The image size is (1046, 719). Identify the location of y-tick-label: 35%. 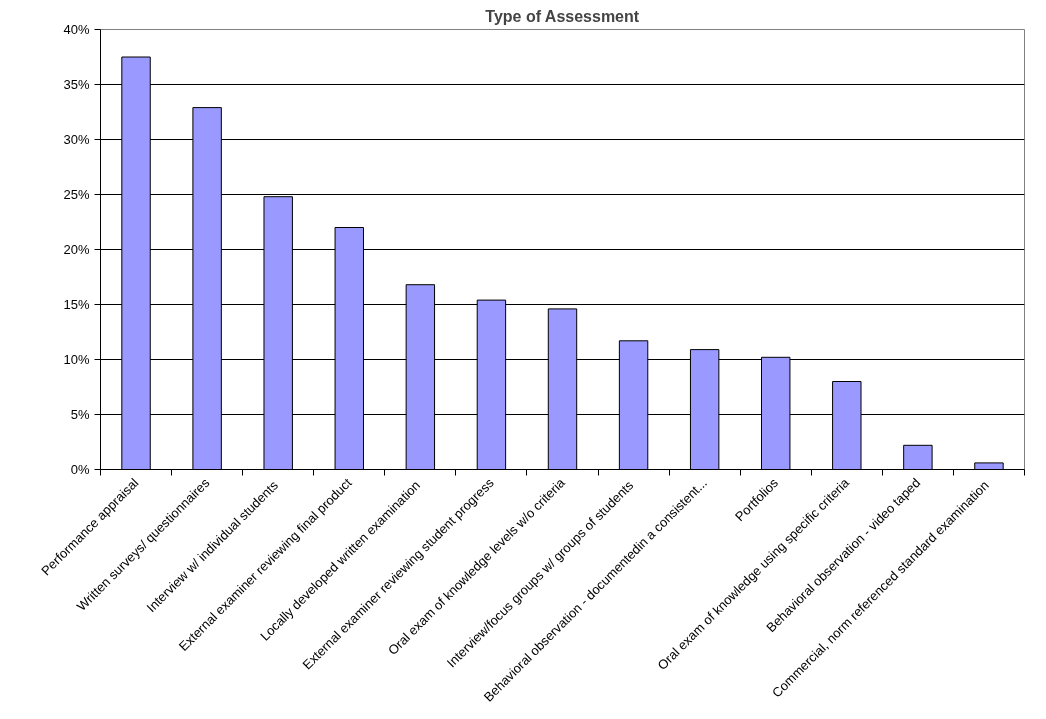
(76, 84).